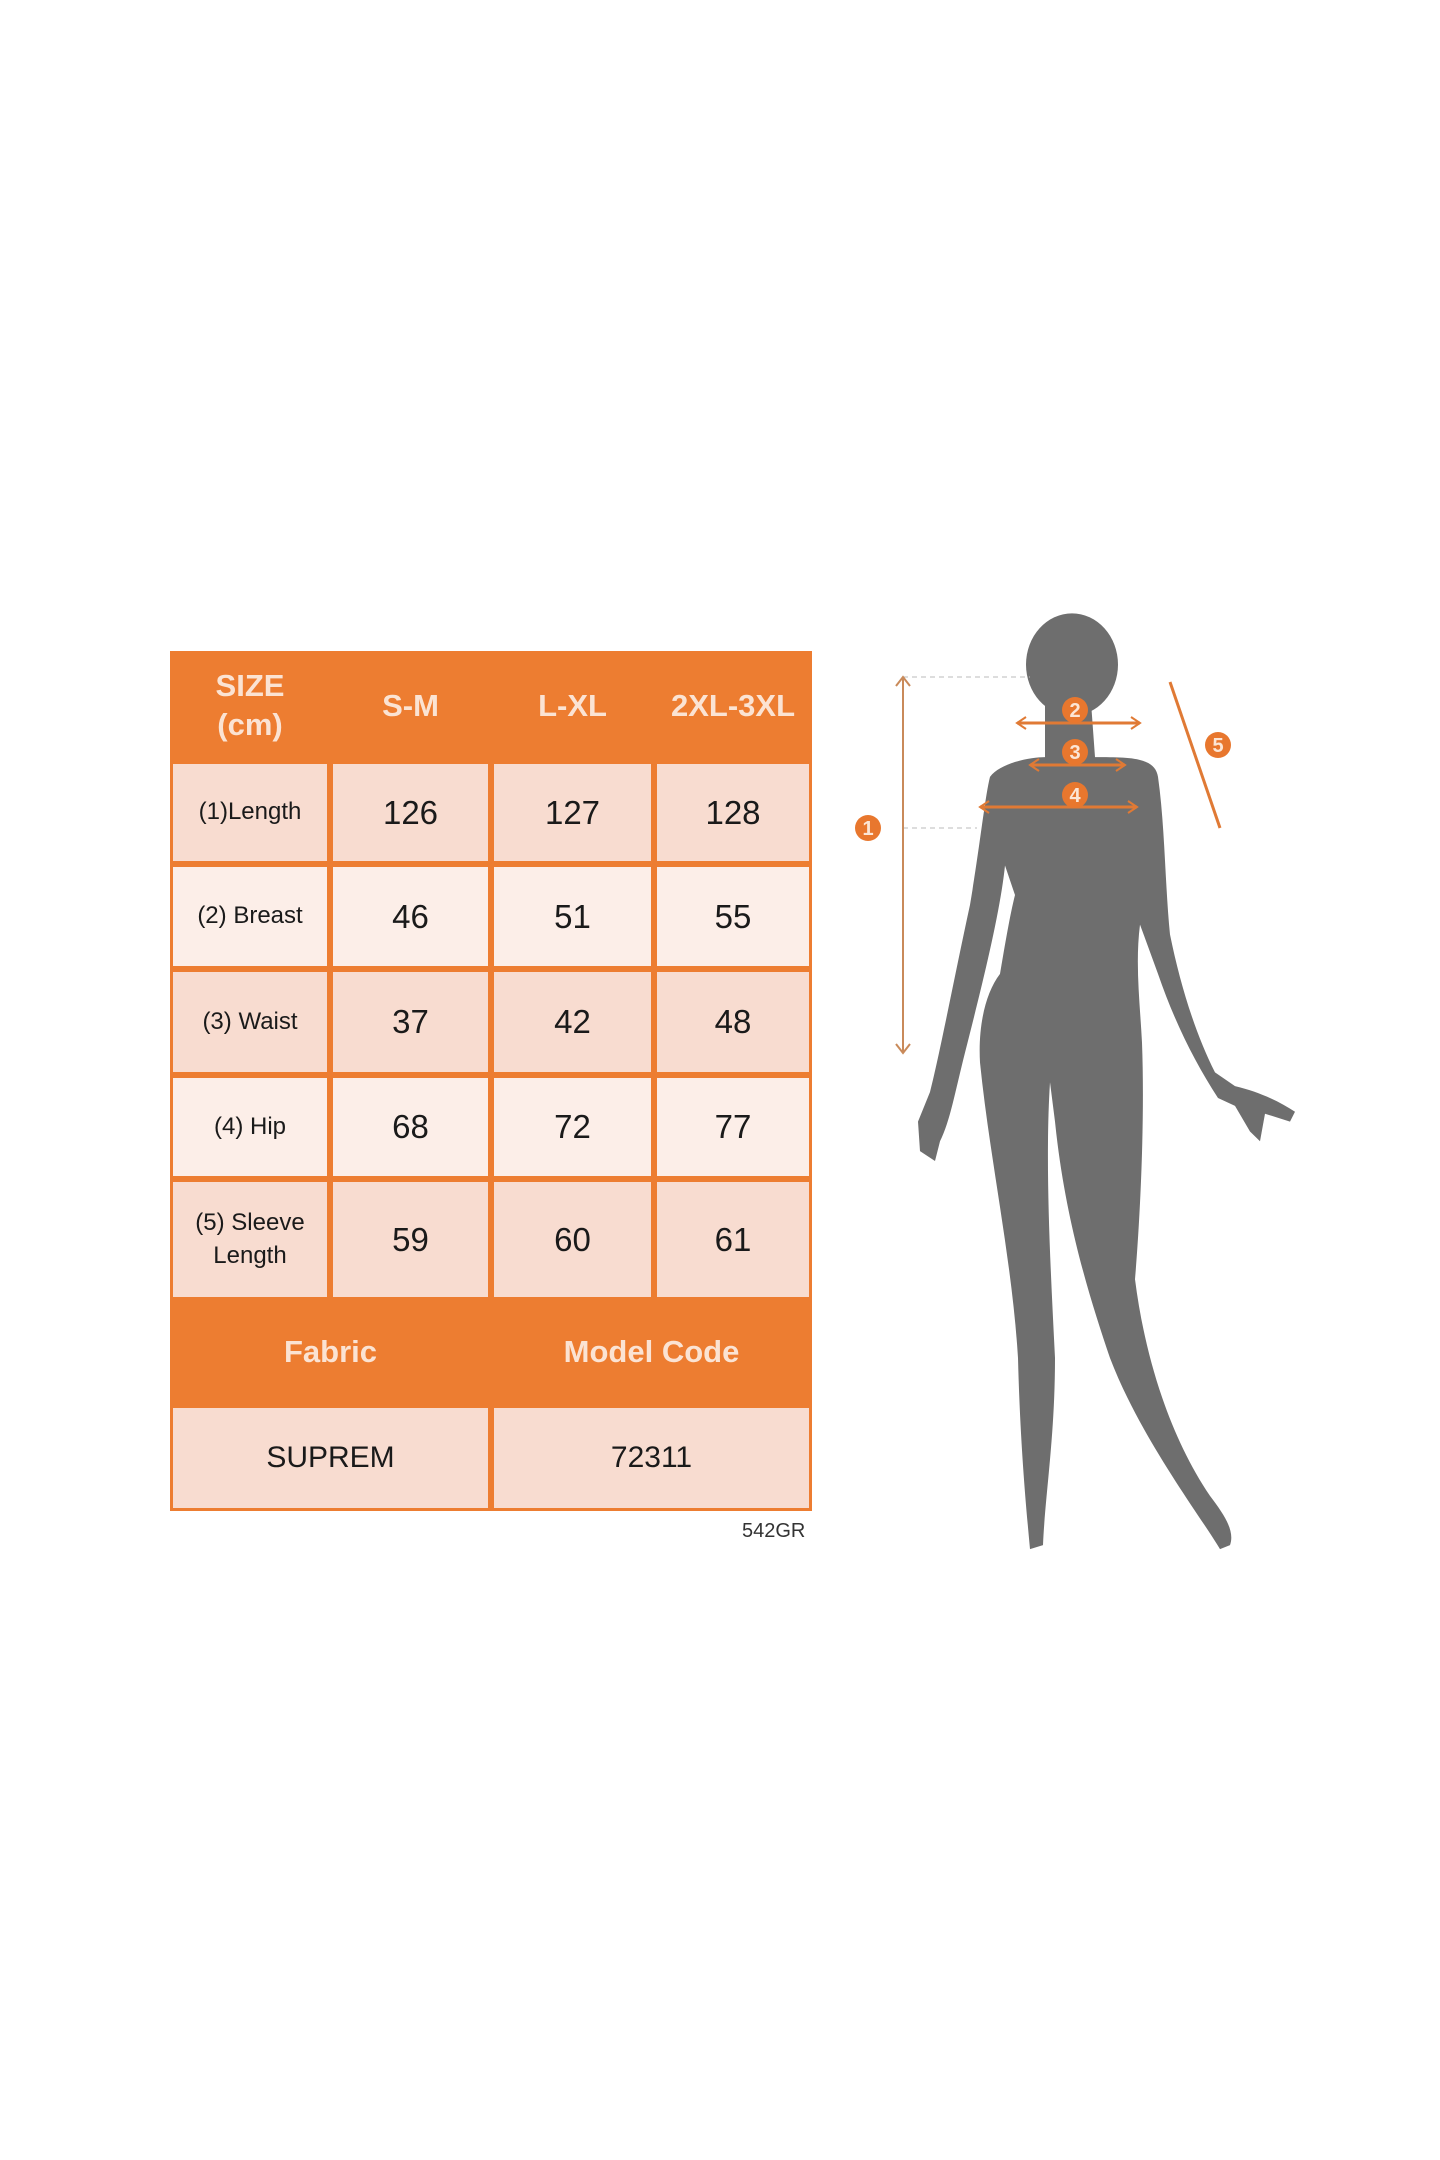 This screenshot has height=2160, width=1440. I want to click on size-value-cell: 72, so click(572, 1127).